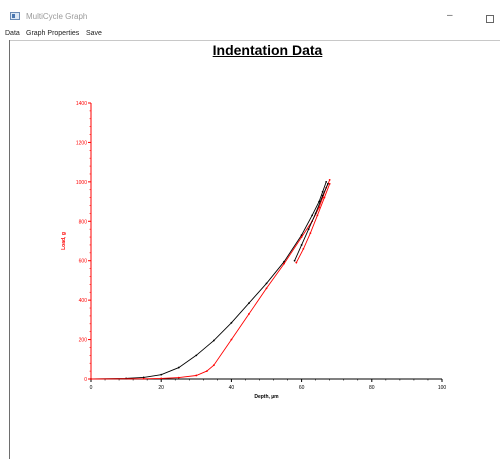 The image size is (500, 459). I want to click on x-tick-label: 0, so click(91, 388).